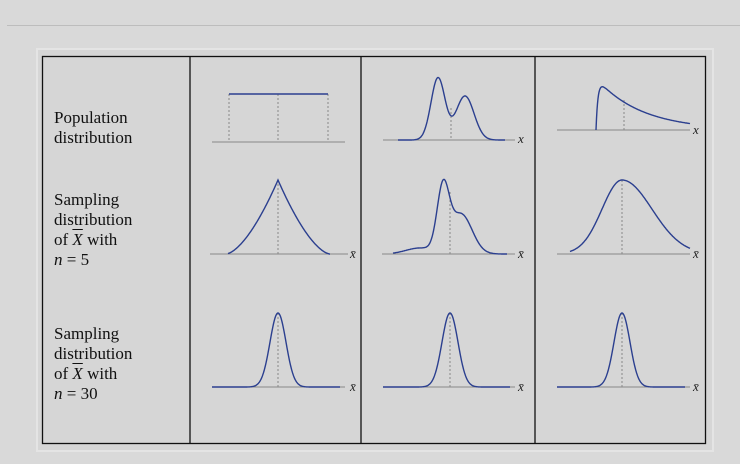 Image resolution: width=740 pixels, height=464 pixels. I want to click on row-label-n5: Sampling distribution of X with n = 5, so click(93, 230).